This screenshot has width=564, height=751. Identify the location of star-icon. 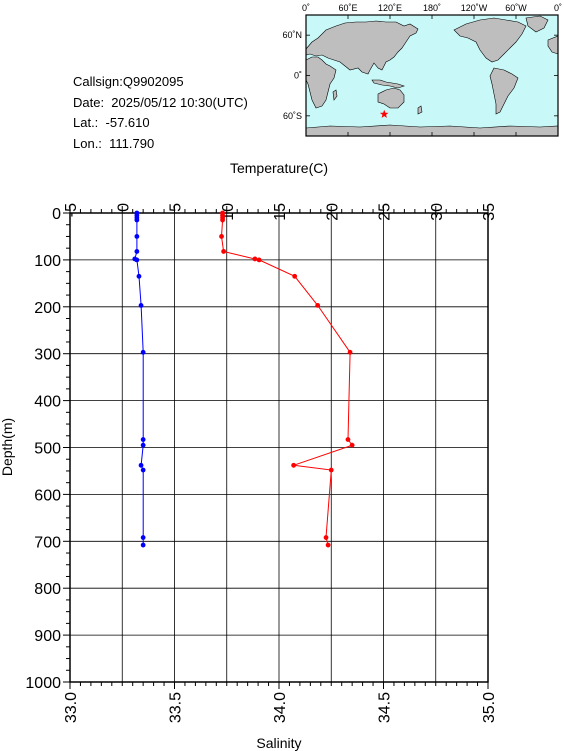
(384, 113).